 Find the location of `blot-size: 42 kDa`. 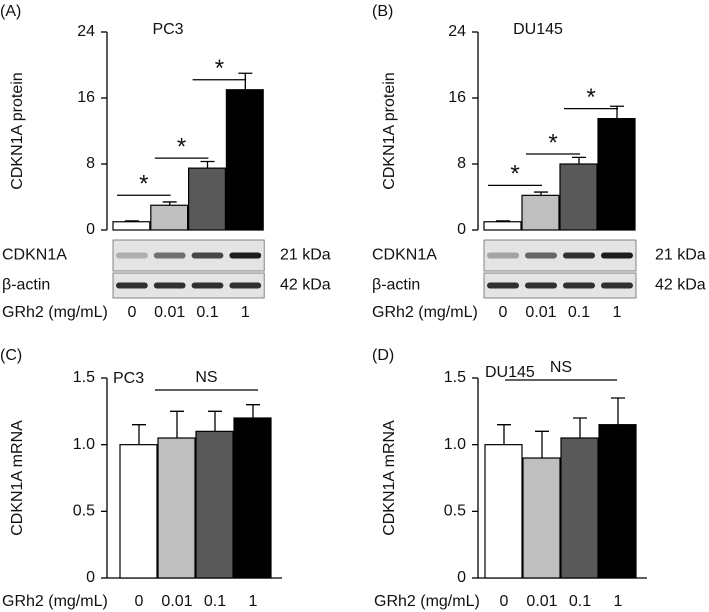

blot-size: 42 kDa is located at coordinates (680, 285).